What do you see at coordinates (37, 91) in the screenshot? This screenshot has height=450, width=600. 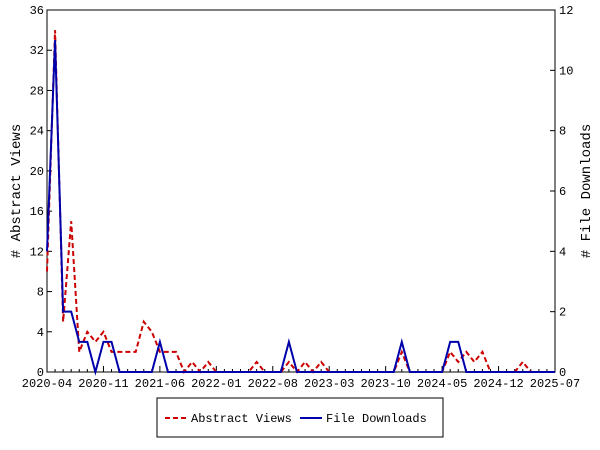 I see `y-tick-label: 28` at bounding box center [37, 91].